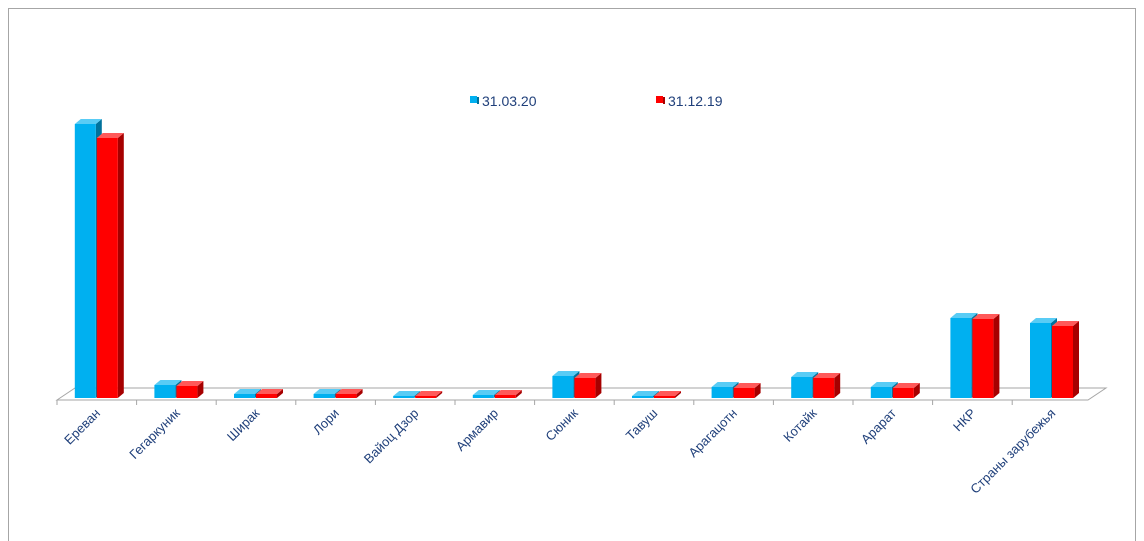 This screenshot has width=1144, height=541. What do you see at coordinates (561, 424) in the screenshot?
I see `category-label: Сюник` at bounding box center [561, 424].